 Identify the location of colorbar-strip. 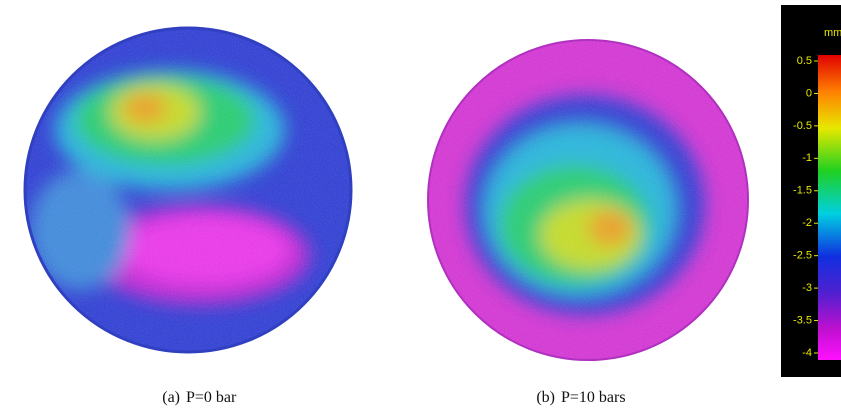
(829, 207).